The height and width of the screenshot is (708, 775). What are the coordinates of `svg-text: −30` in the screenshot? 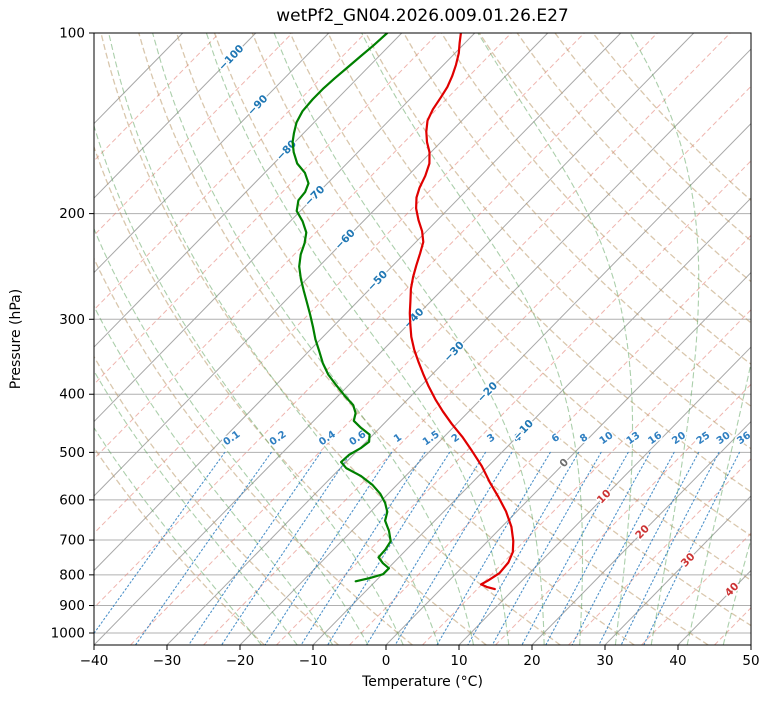 It's located at (167, 661).